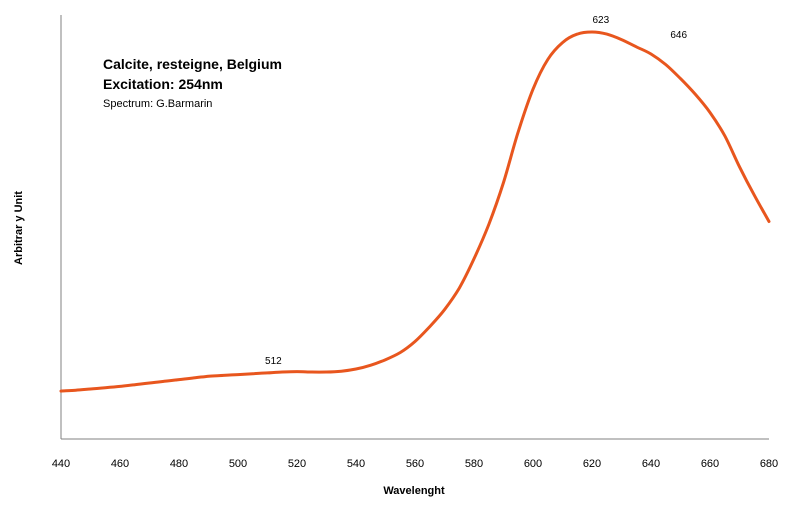 The width and height of the screenshot is (791, 509). What do you see at coordinates (163, 84) in the screenshot?
I see `annotation-line-2: Excitation: 254nm` at bounding box center [163, 84].